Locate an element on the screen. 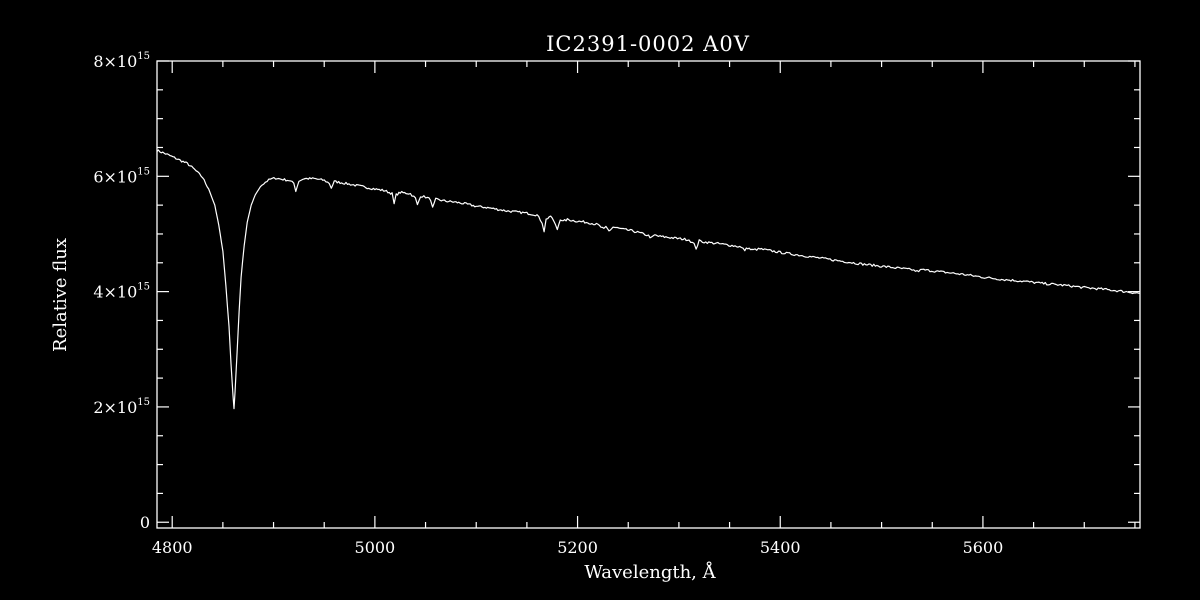  x-axis-title: Wavelength, Å is located at coordinates (650, 572).